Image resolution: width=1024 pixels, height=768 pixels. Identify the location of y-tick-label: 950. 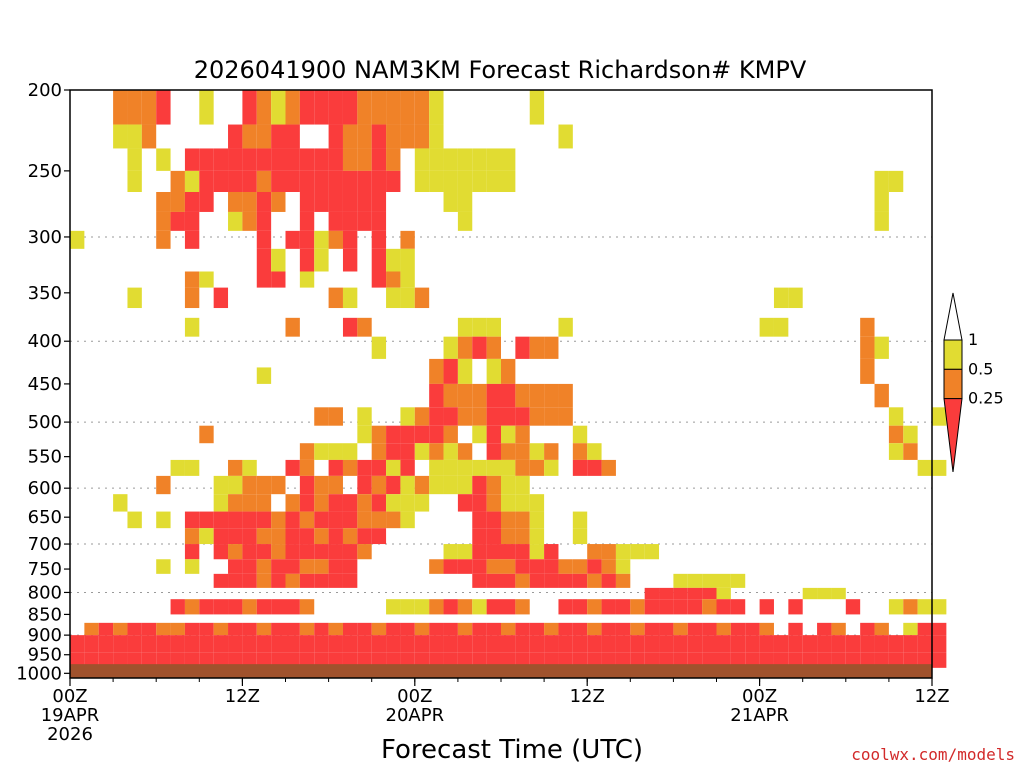
(45, 655).